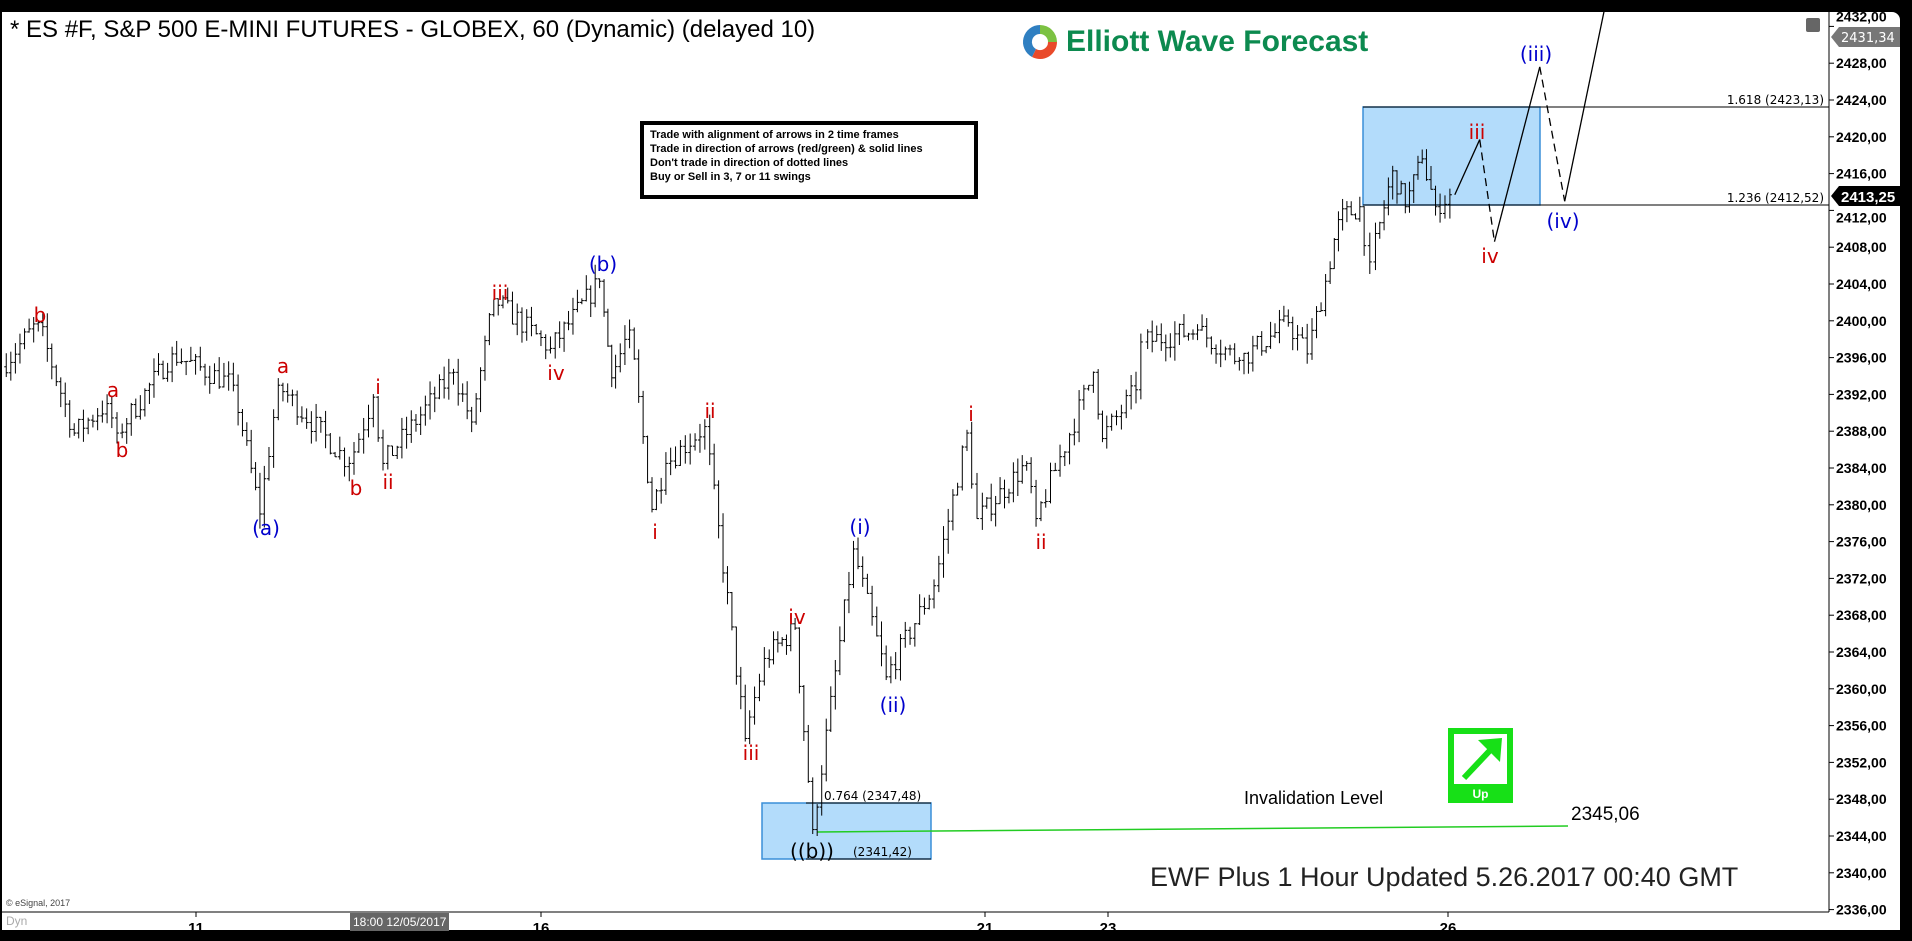 The image size is (1912, 941). Describe the element at coordinates (1108, 928) in the screenshot. I see `x-tick-label: 23` at that location.